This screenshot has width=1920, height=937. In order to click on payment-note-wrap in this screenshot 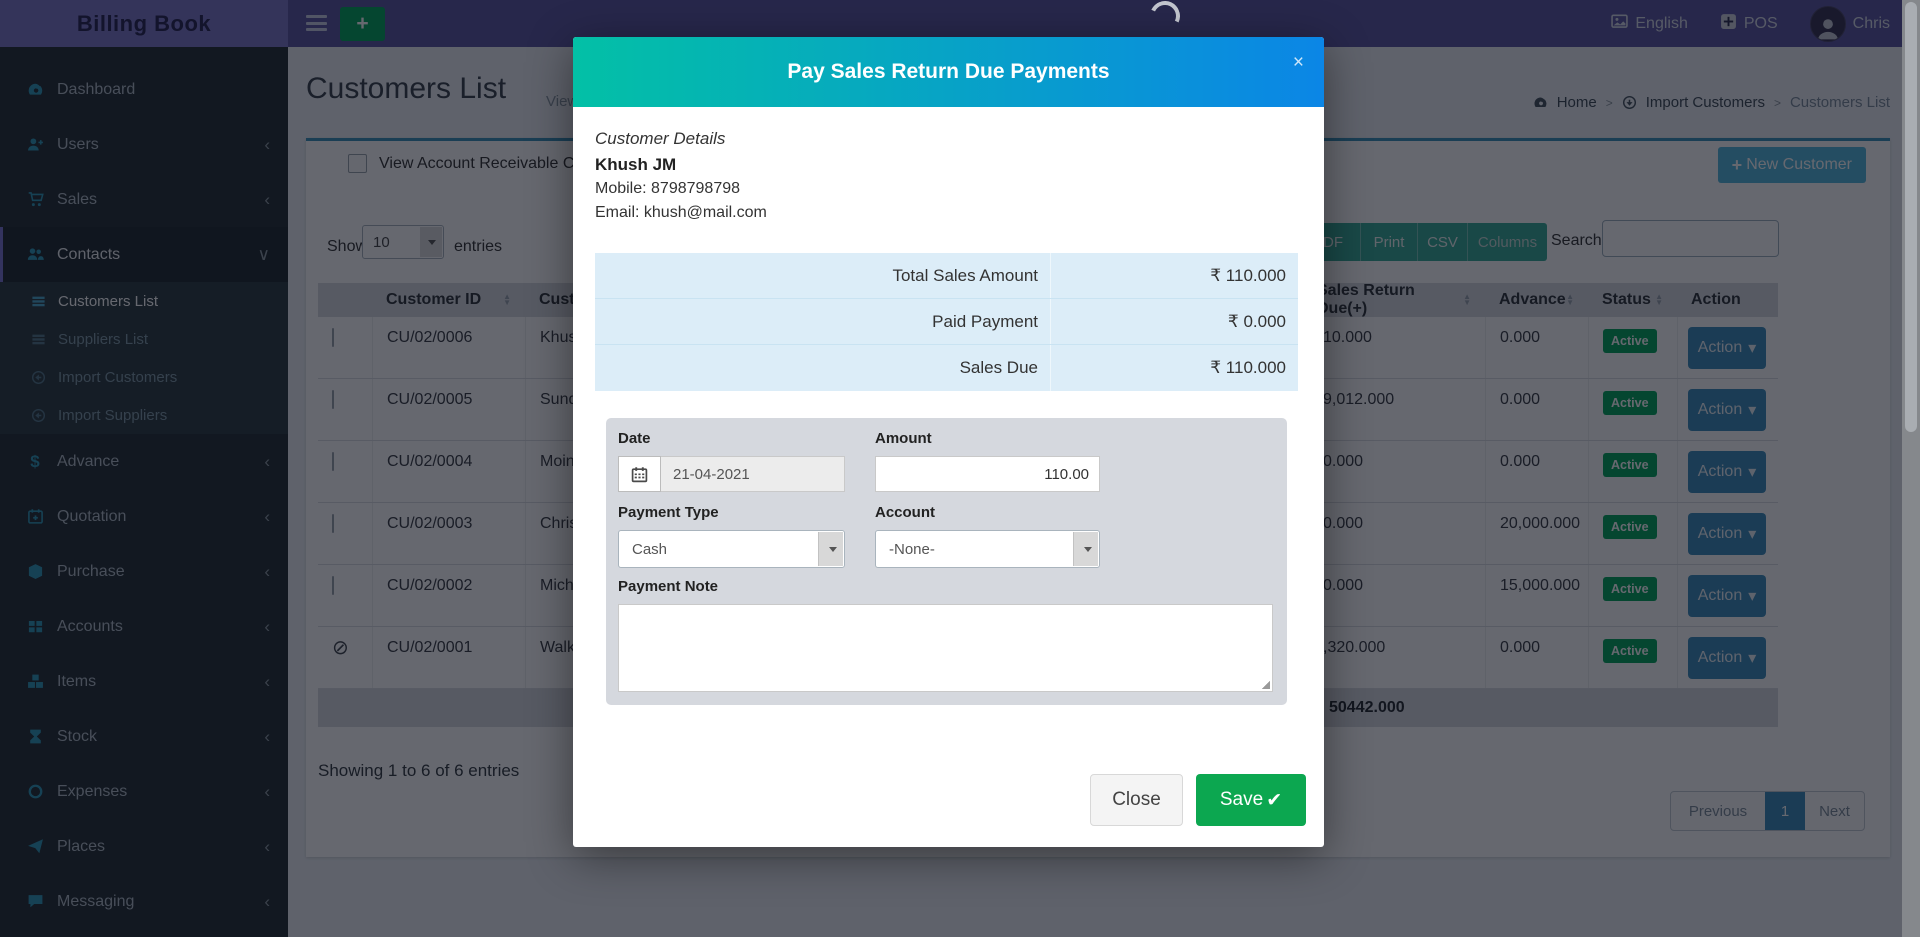, I will do `click(945, 648)`.